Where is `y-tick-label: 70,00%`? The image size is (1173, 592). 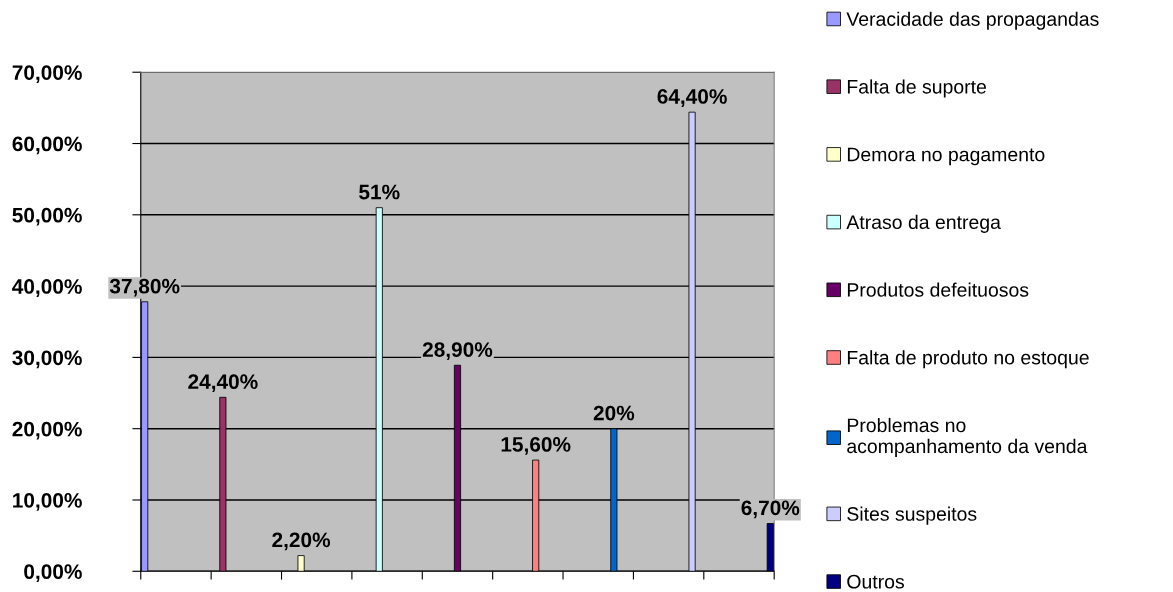 y-tick-label: 70,00% is located at coordinates (47, 74).